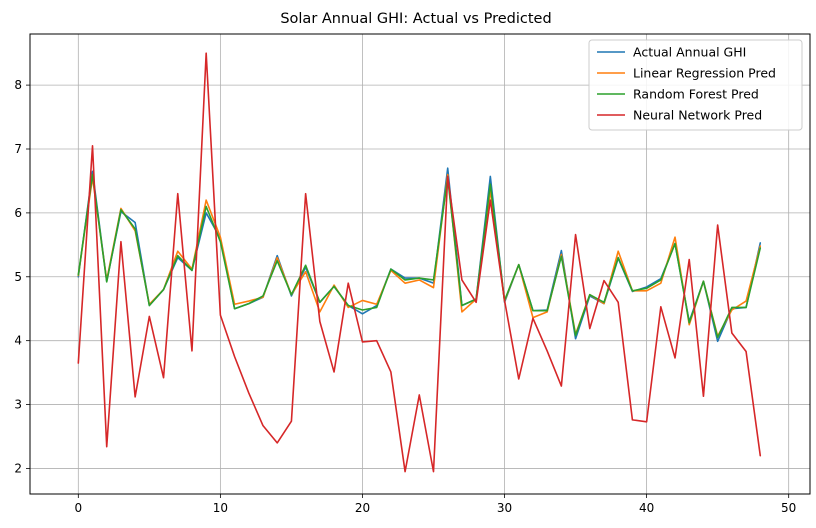 Image resolution: width=816 pixels, height=528 pixels. What do you see at coordinates (788, 508) in the screenshot?
I see `x-tick-label: 50` at bounding box center [788, 508].